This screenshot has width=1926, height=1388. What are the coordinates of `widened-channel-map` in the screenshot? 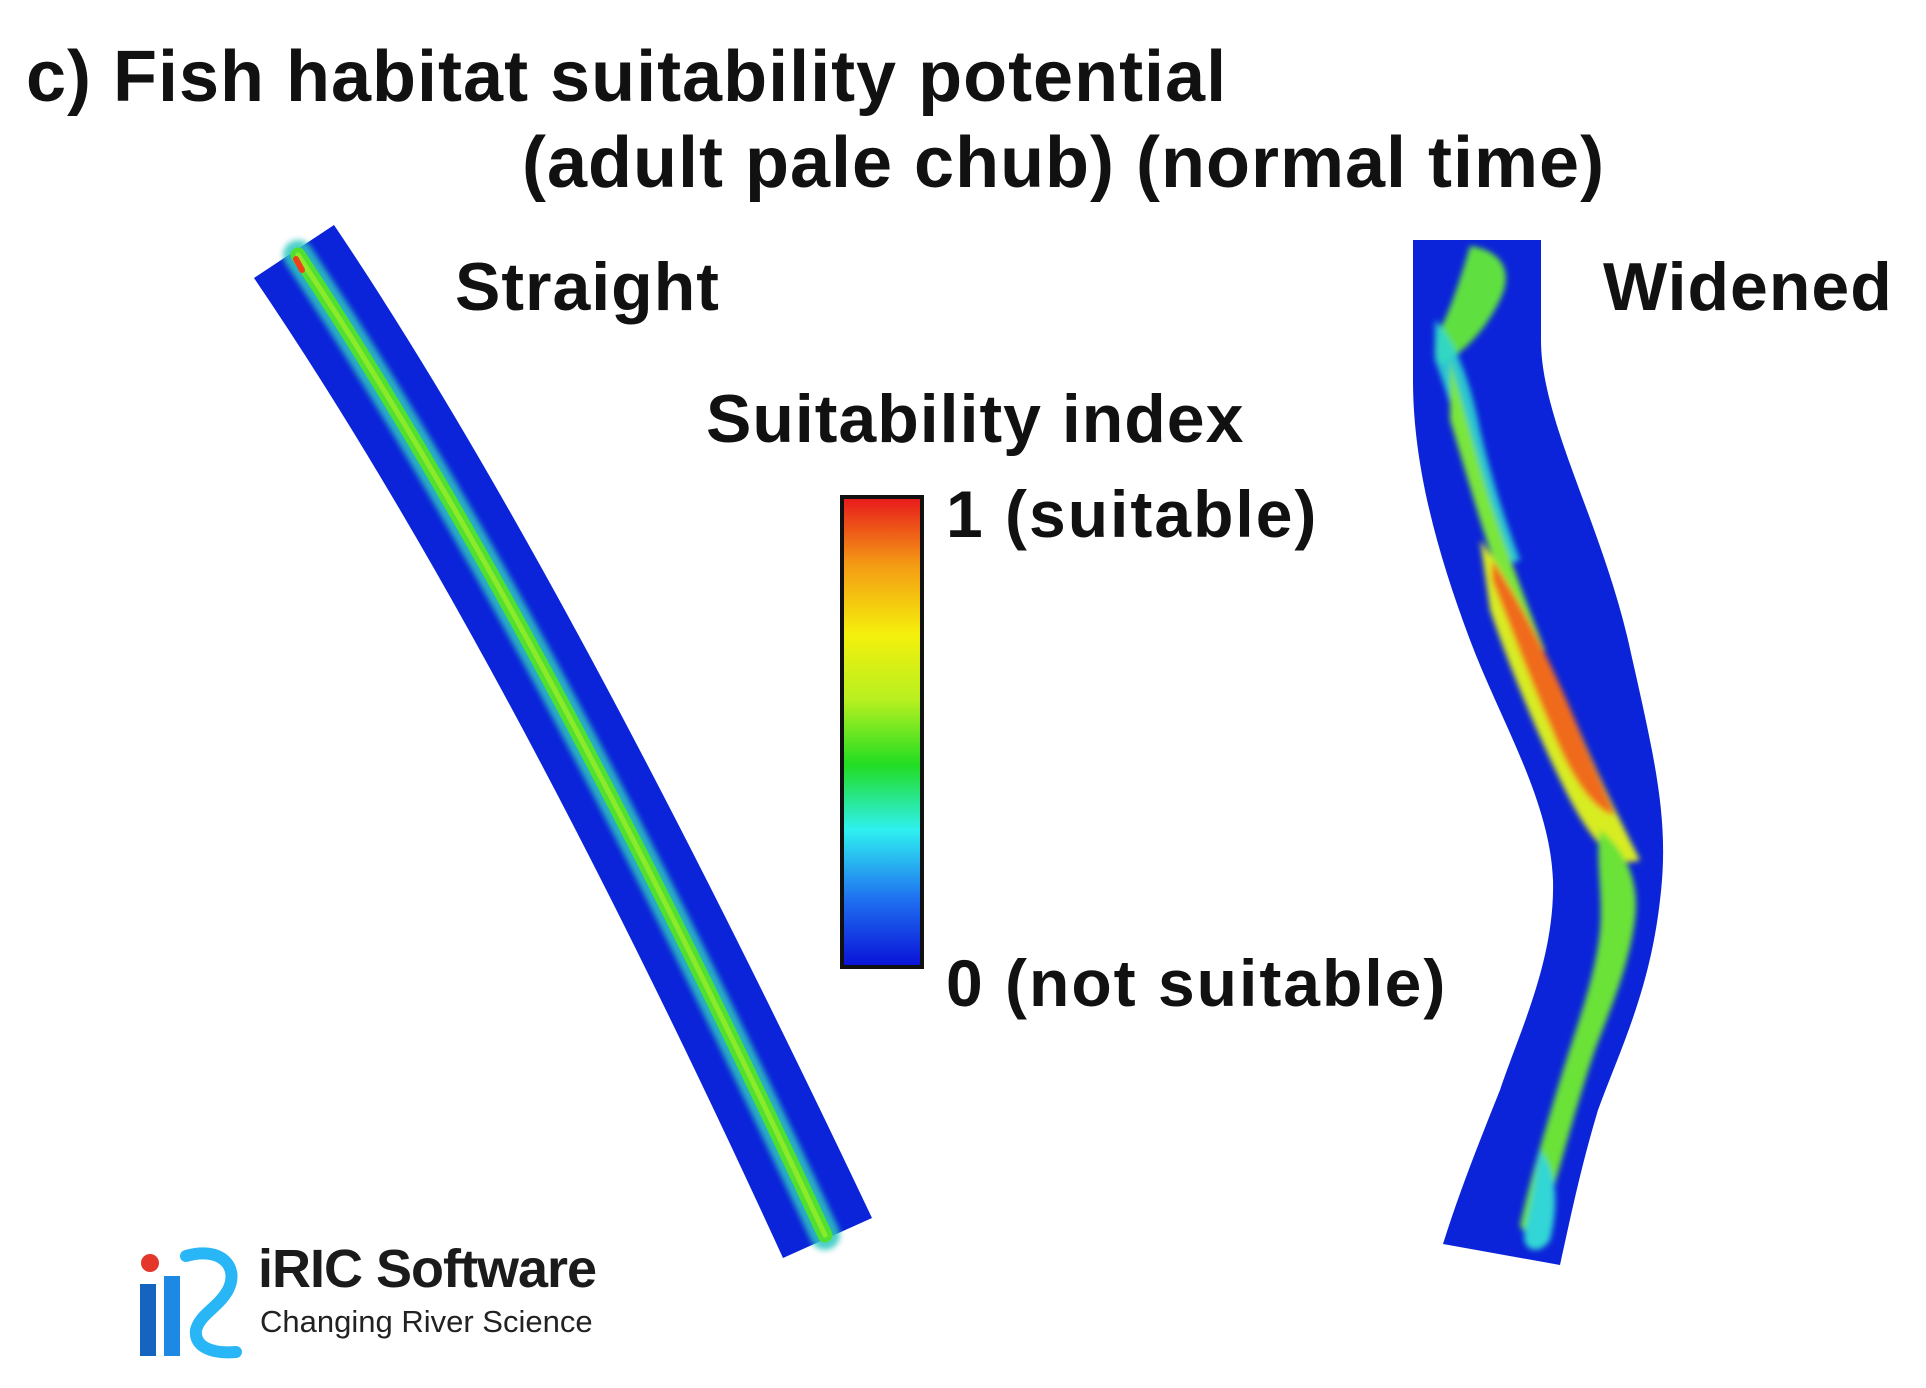 It's located at (1538, 752).